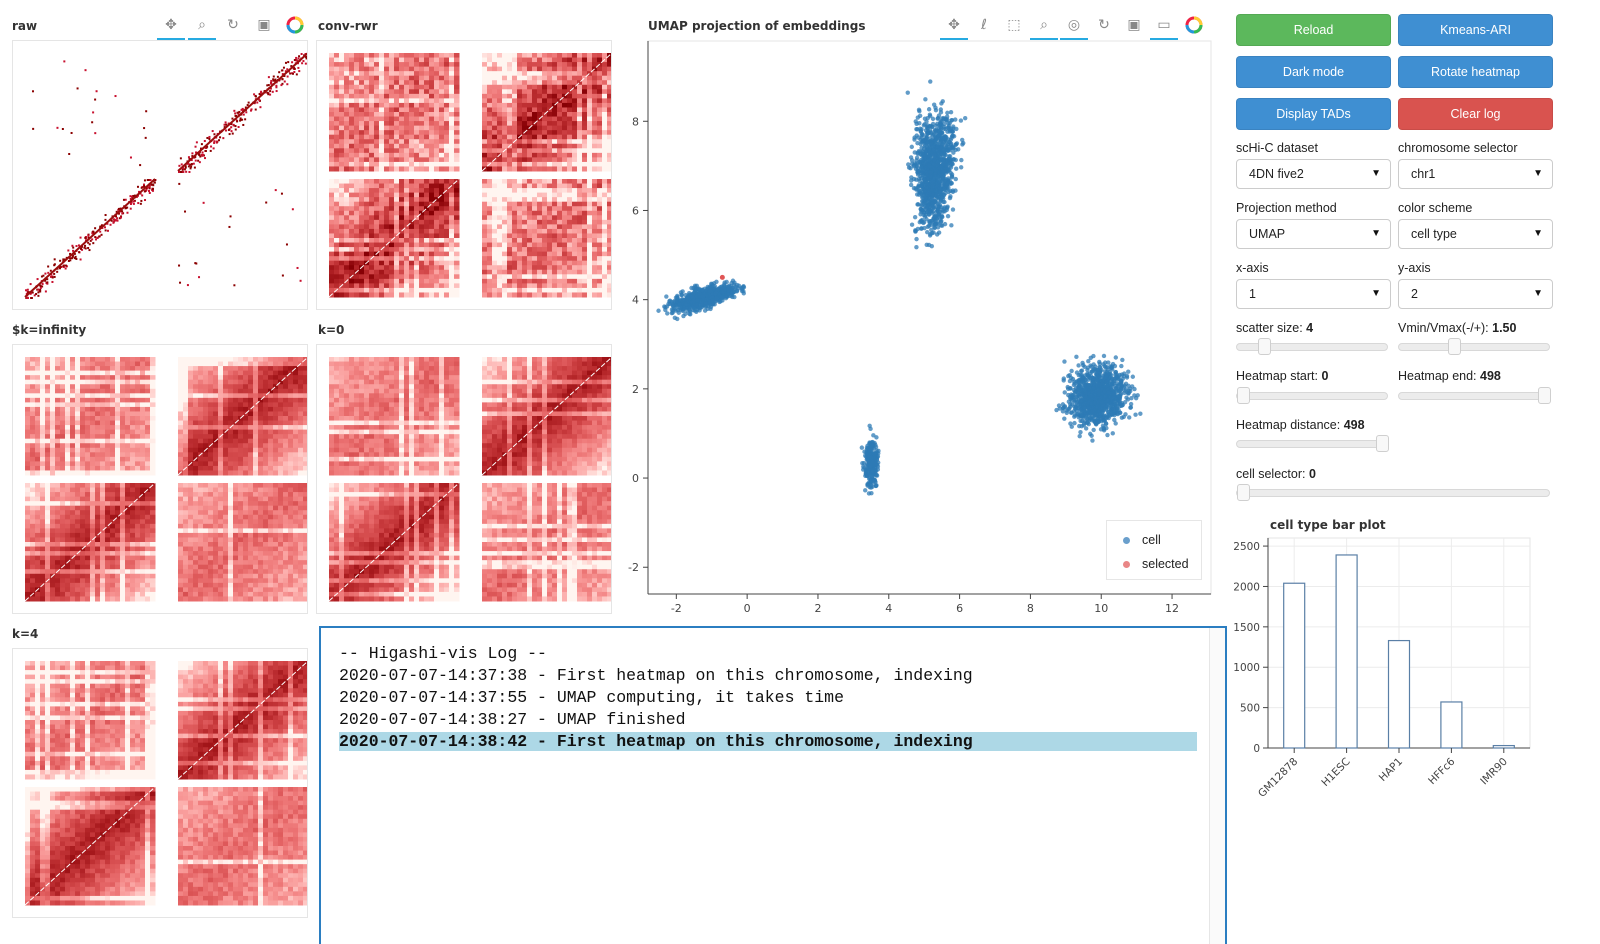 This screenshot has width=1600, height=944. Describe the element at coordinates (1414, 268) in the screenshot. I see `y-axis-label: y-axis` at that location.